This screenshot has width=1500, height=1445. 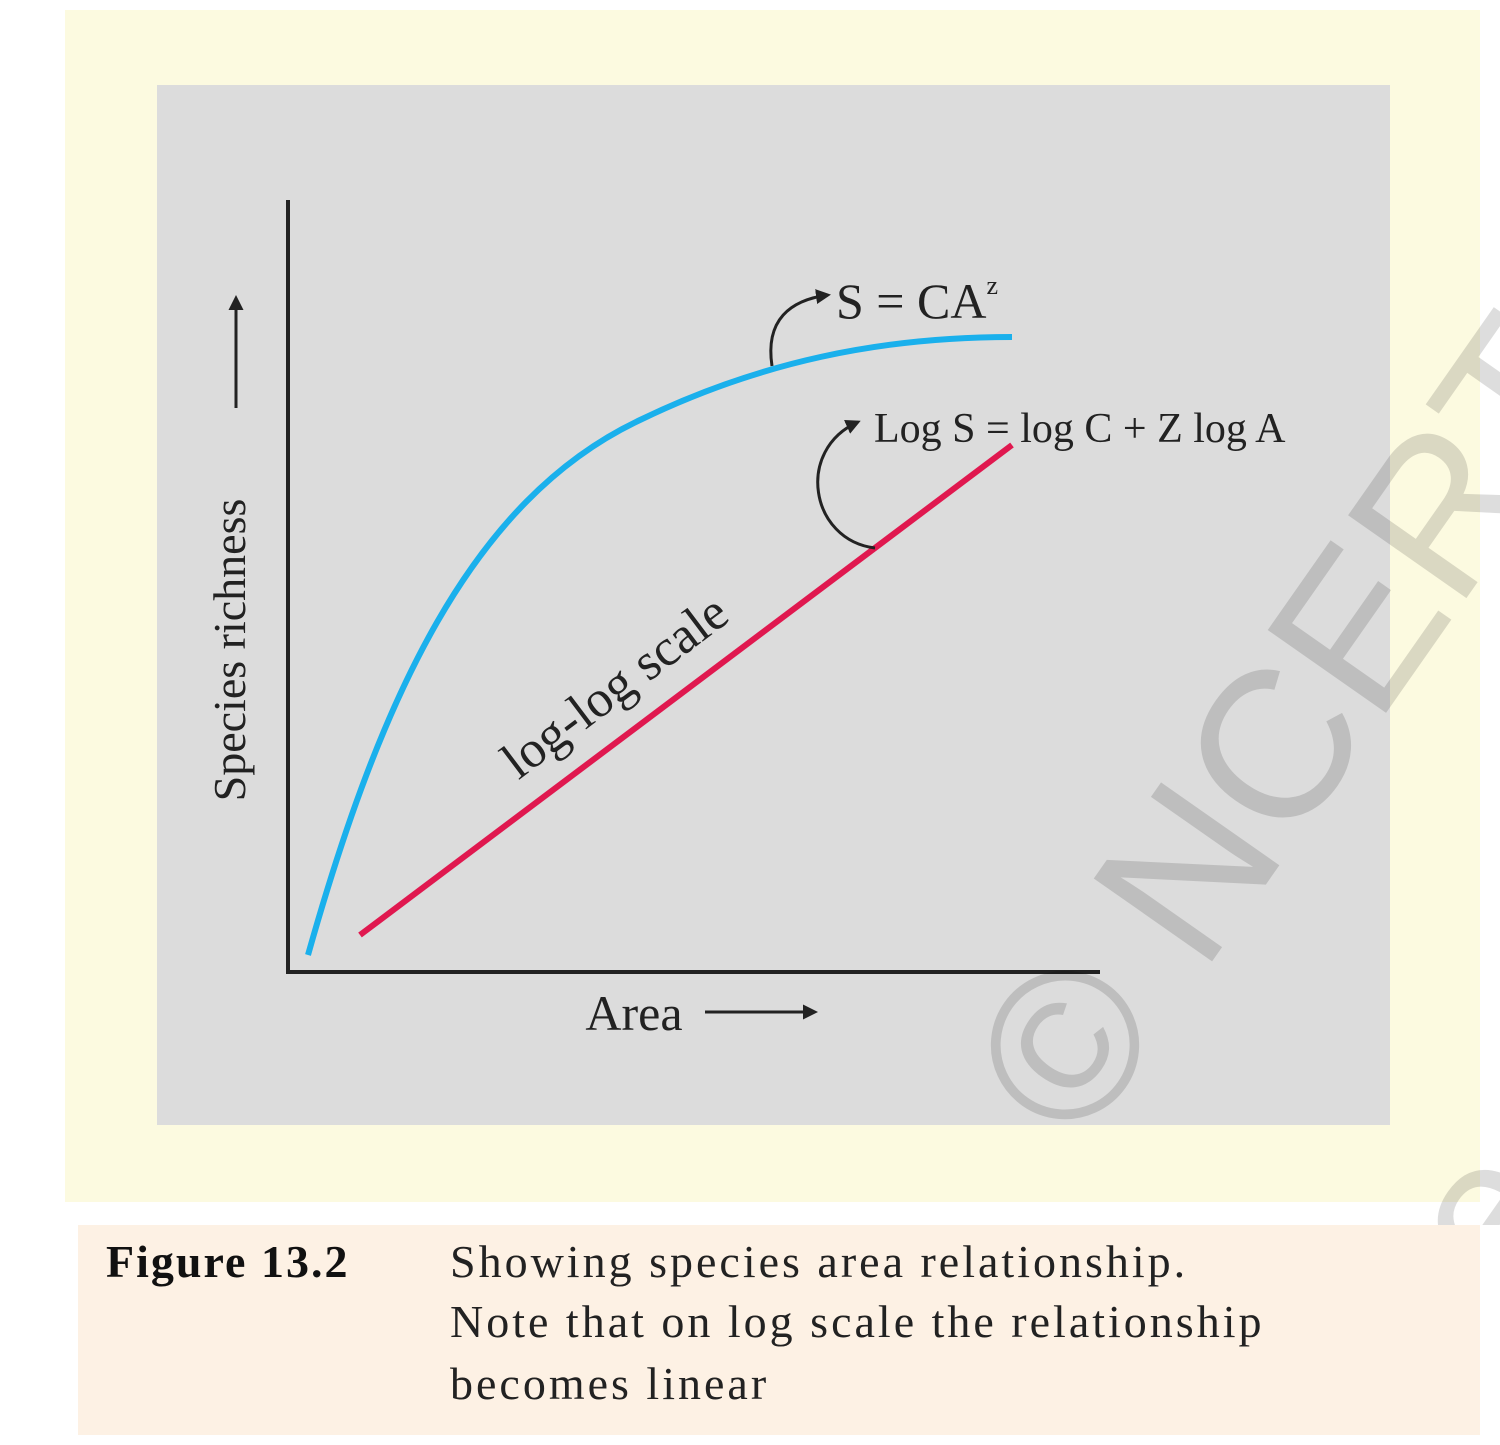 What do you see at coordinates (911, 301) in the screenshot?
I see `equation-base: S = CA` at bounding box center [911, 301].